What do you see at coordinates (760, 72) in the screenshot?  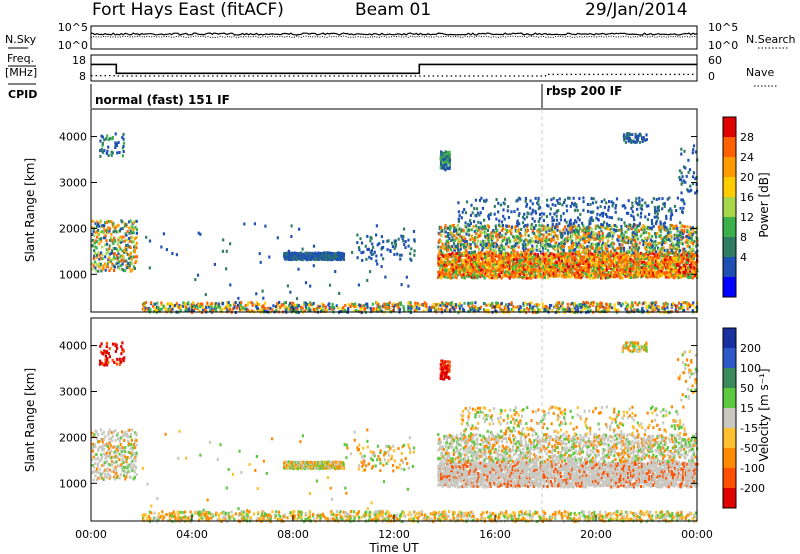 I see `nave-label: Nave` at bounding box center [760, 72].